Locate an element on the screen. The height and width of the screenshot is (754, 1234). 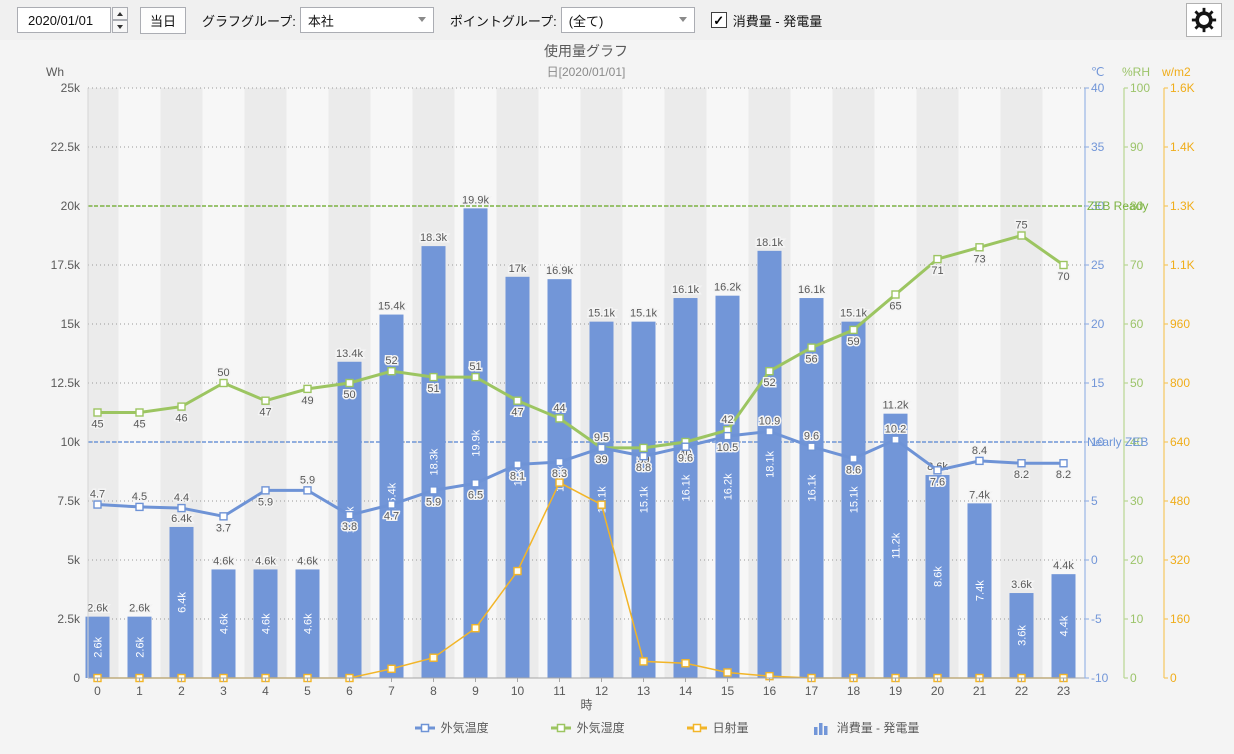
series-visibility-toggle: ✓ 消費量 - 発電量 is located at coordinates (766, 20).